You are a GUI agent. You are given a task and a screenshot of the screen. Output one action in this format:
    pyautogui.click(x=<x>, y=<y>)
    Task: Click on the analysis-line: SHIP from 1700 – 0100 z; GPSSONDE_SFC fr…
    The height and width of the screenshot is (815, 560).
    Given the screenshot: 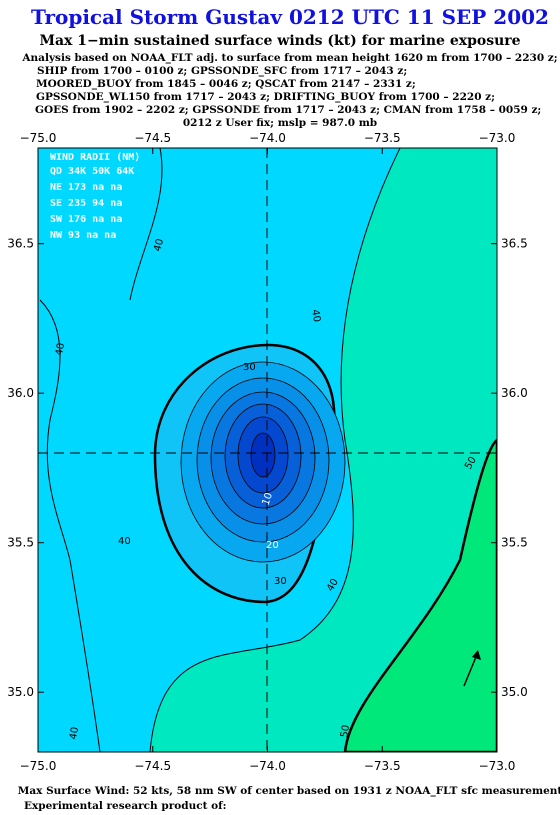 What is the action you would take?
    pyautogui.click(x=222, y=71)
    